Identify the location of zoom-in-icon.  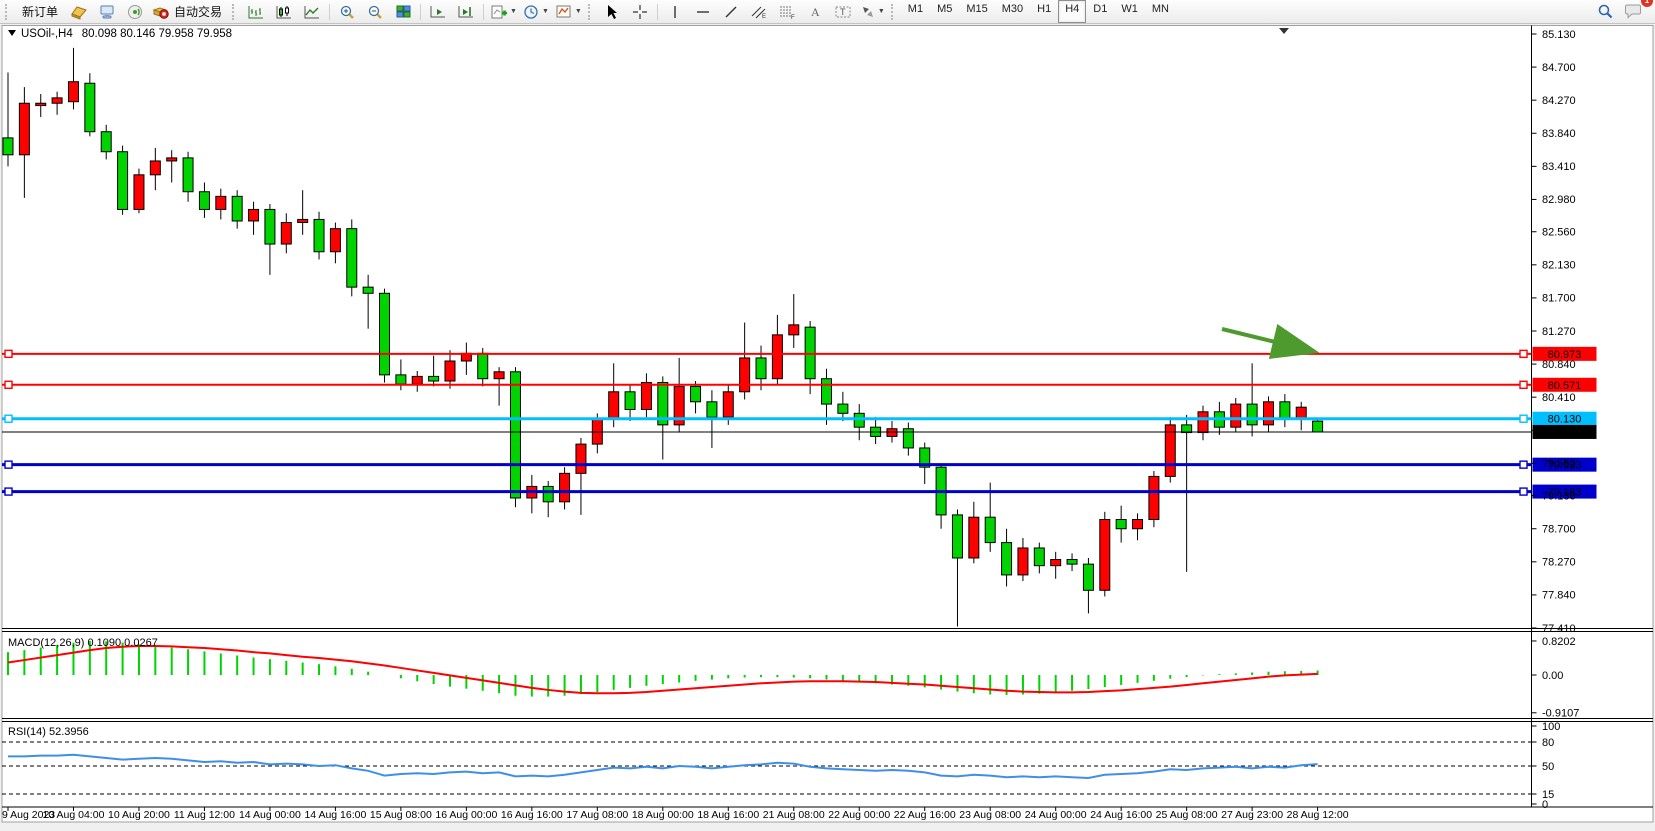
(347, 11).